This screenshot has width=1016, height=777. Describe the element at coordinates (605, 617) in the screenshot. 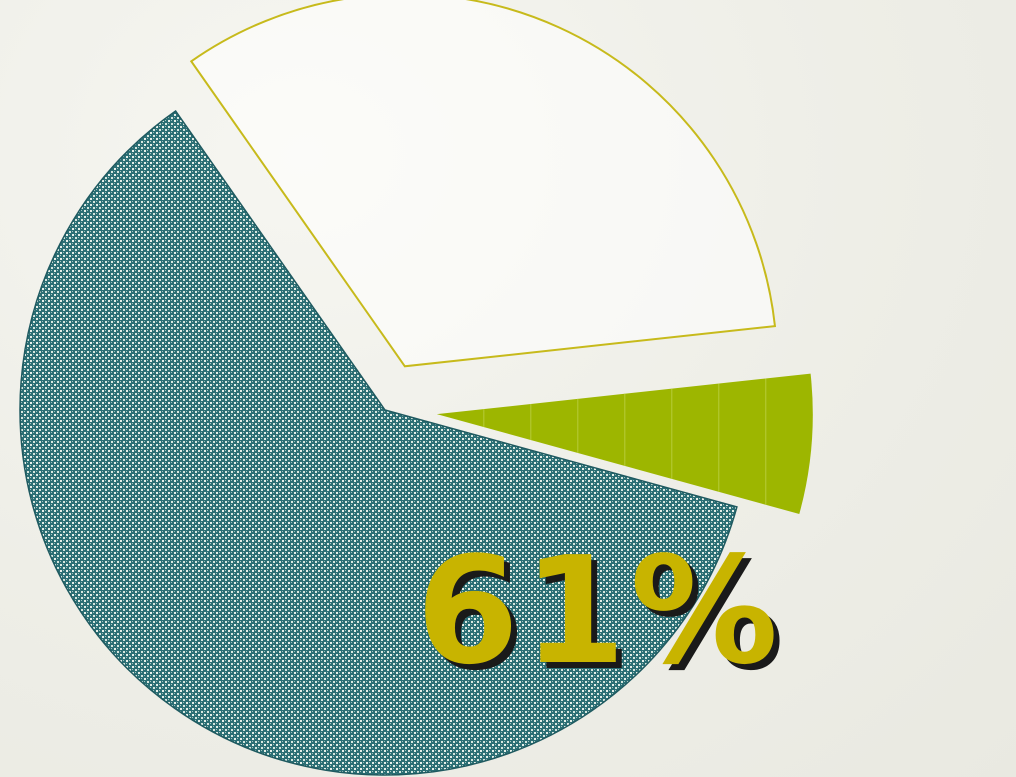

I see `data-label-shadow: 61%` at that location.